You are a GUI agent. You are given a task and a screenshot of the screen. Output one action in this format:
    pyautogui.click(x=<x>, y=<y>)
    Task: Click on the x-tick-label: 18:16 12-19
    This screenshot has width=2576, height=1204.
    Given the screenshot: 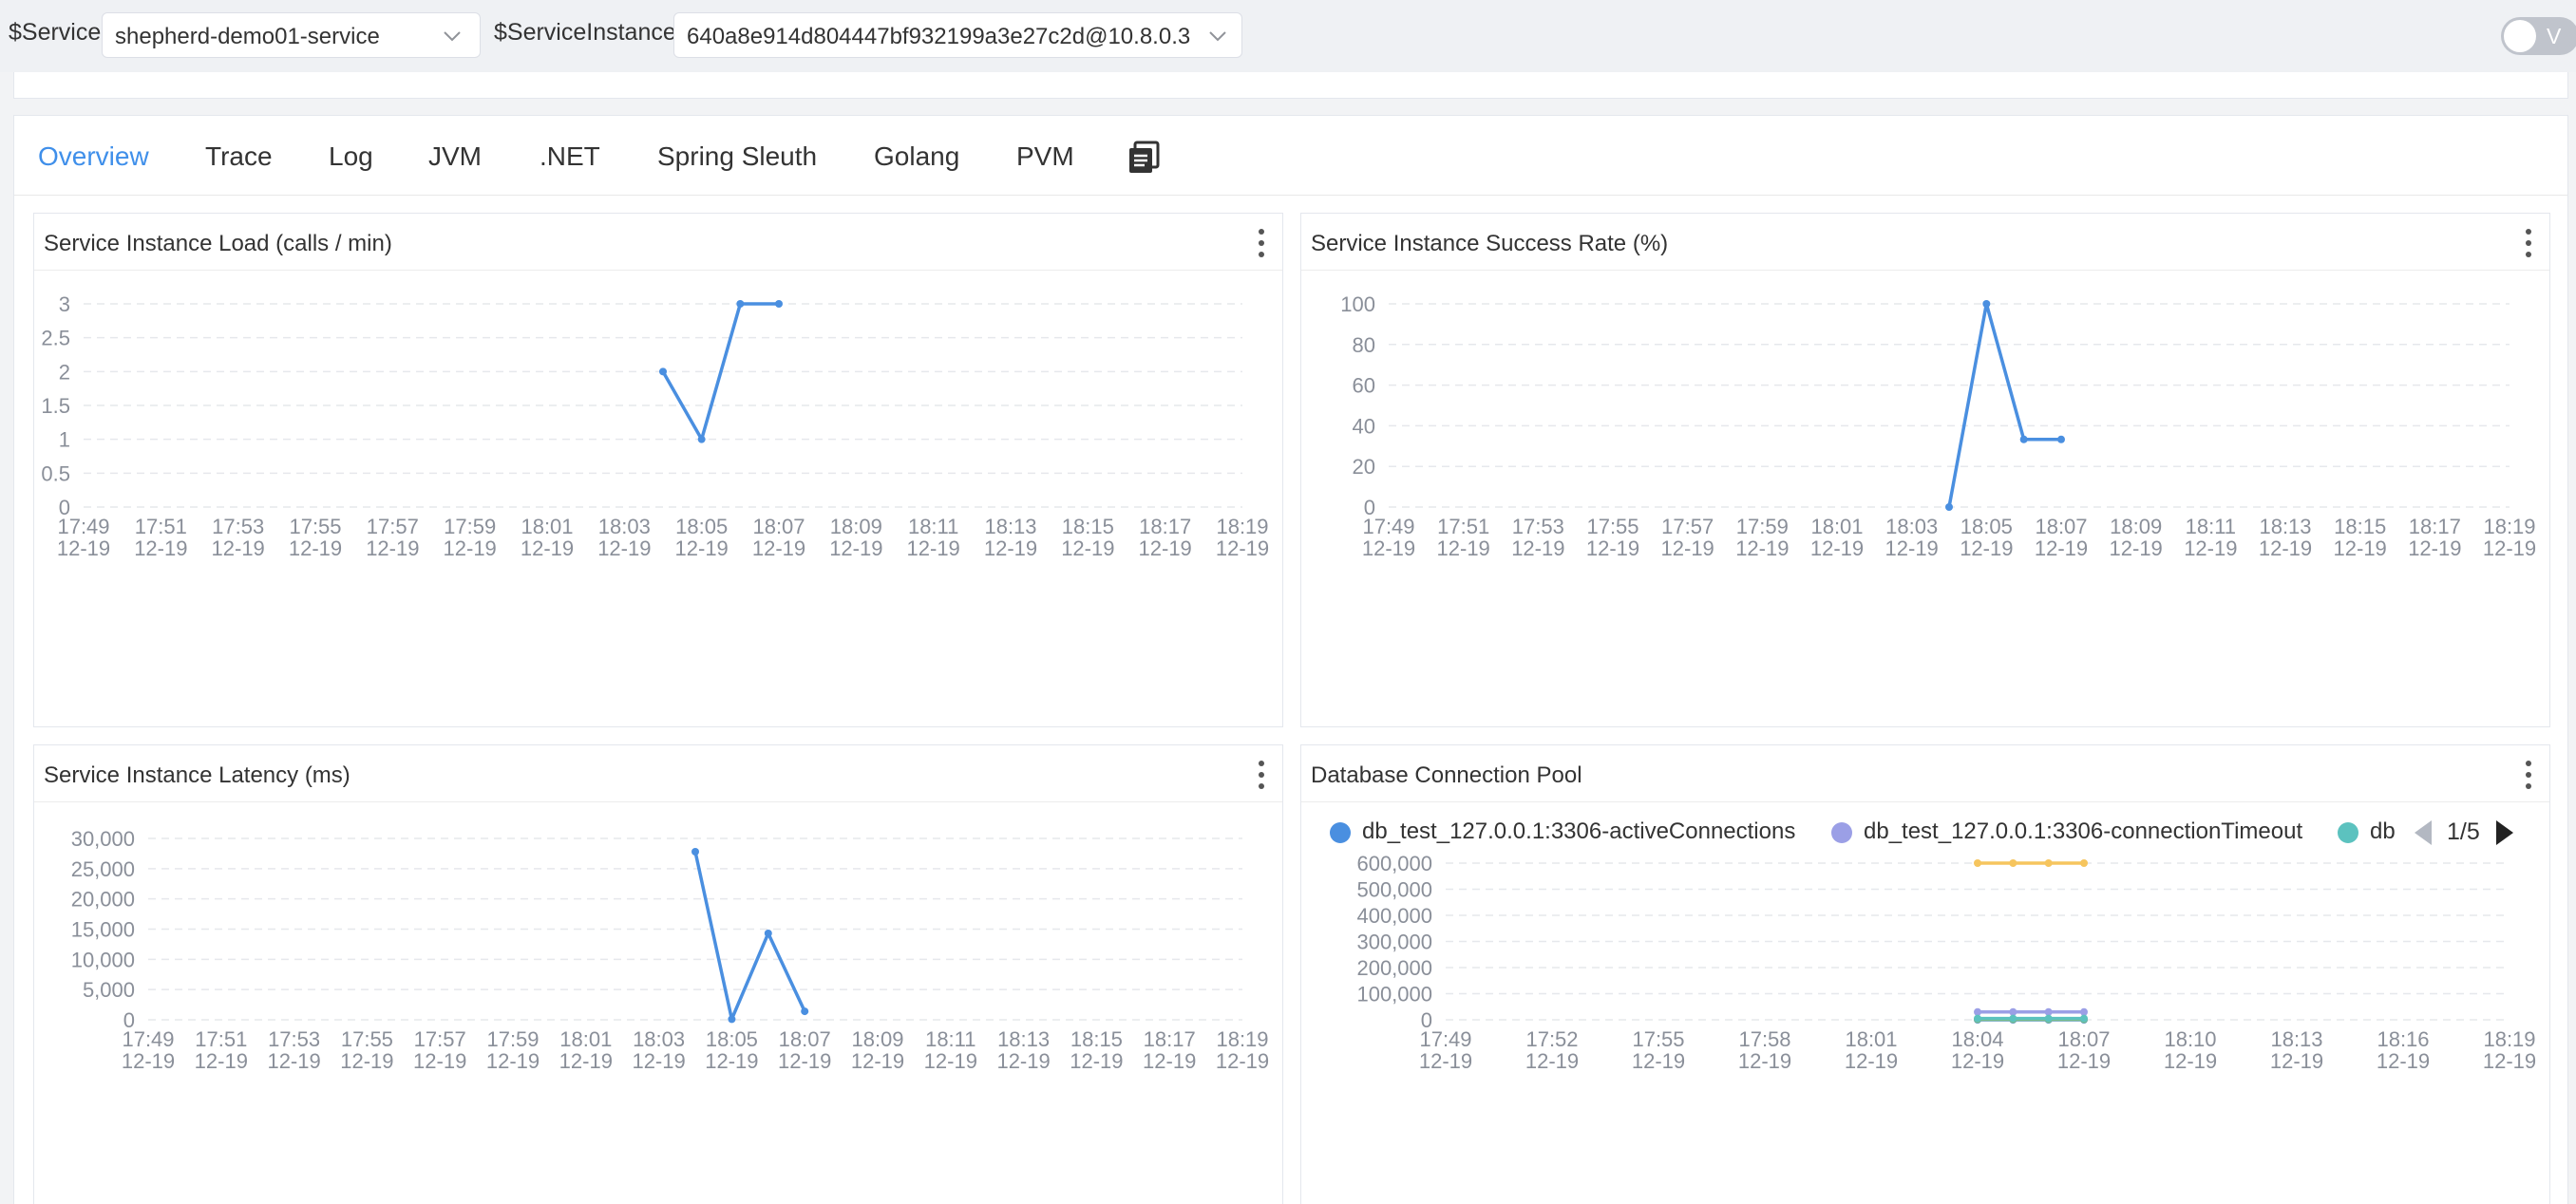 What is the action you would take?
    pyautogui.click(x=2403, y=1050)
    